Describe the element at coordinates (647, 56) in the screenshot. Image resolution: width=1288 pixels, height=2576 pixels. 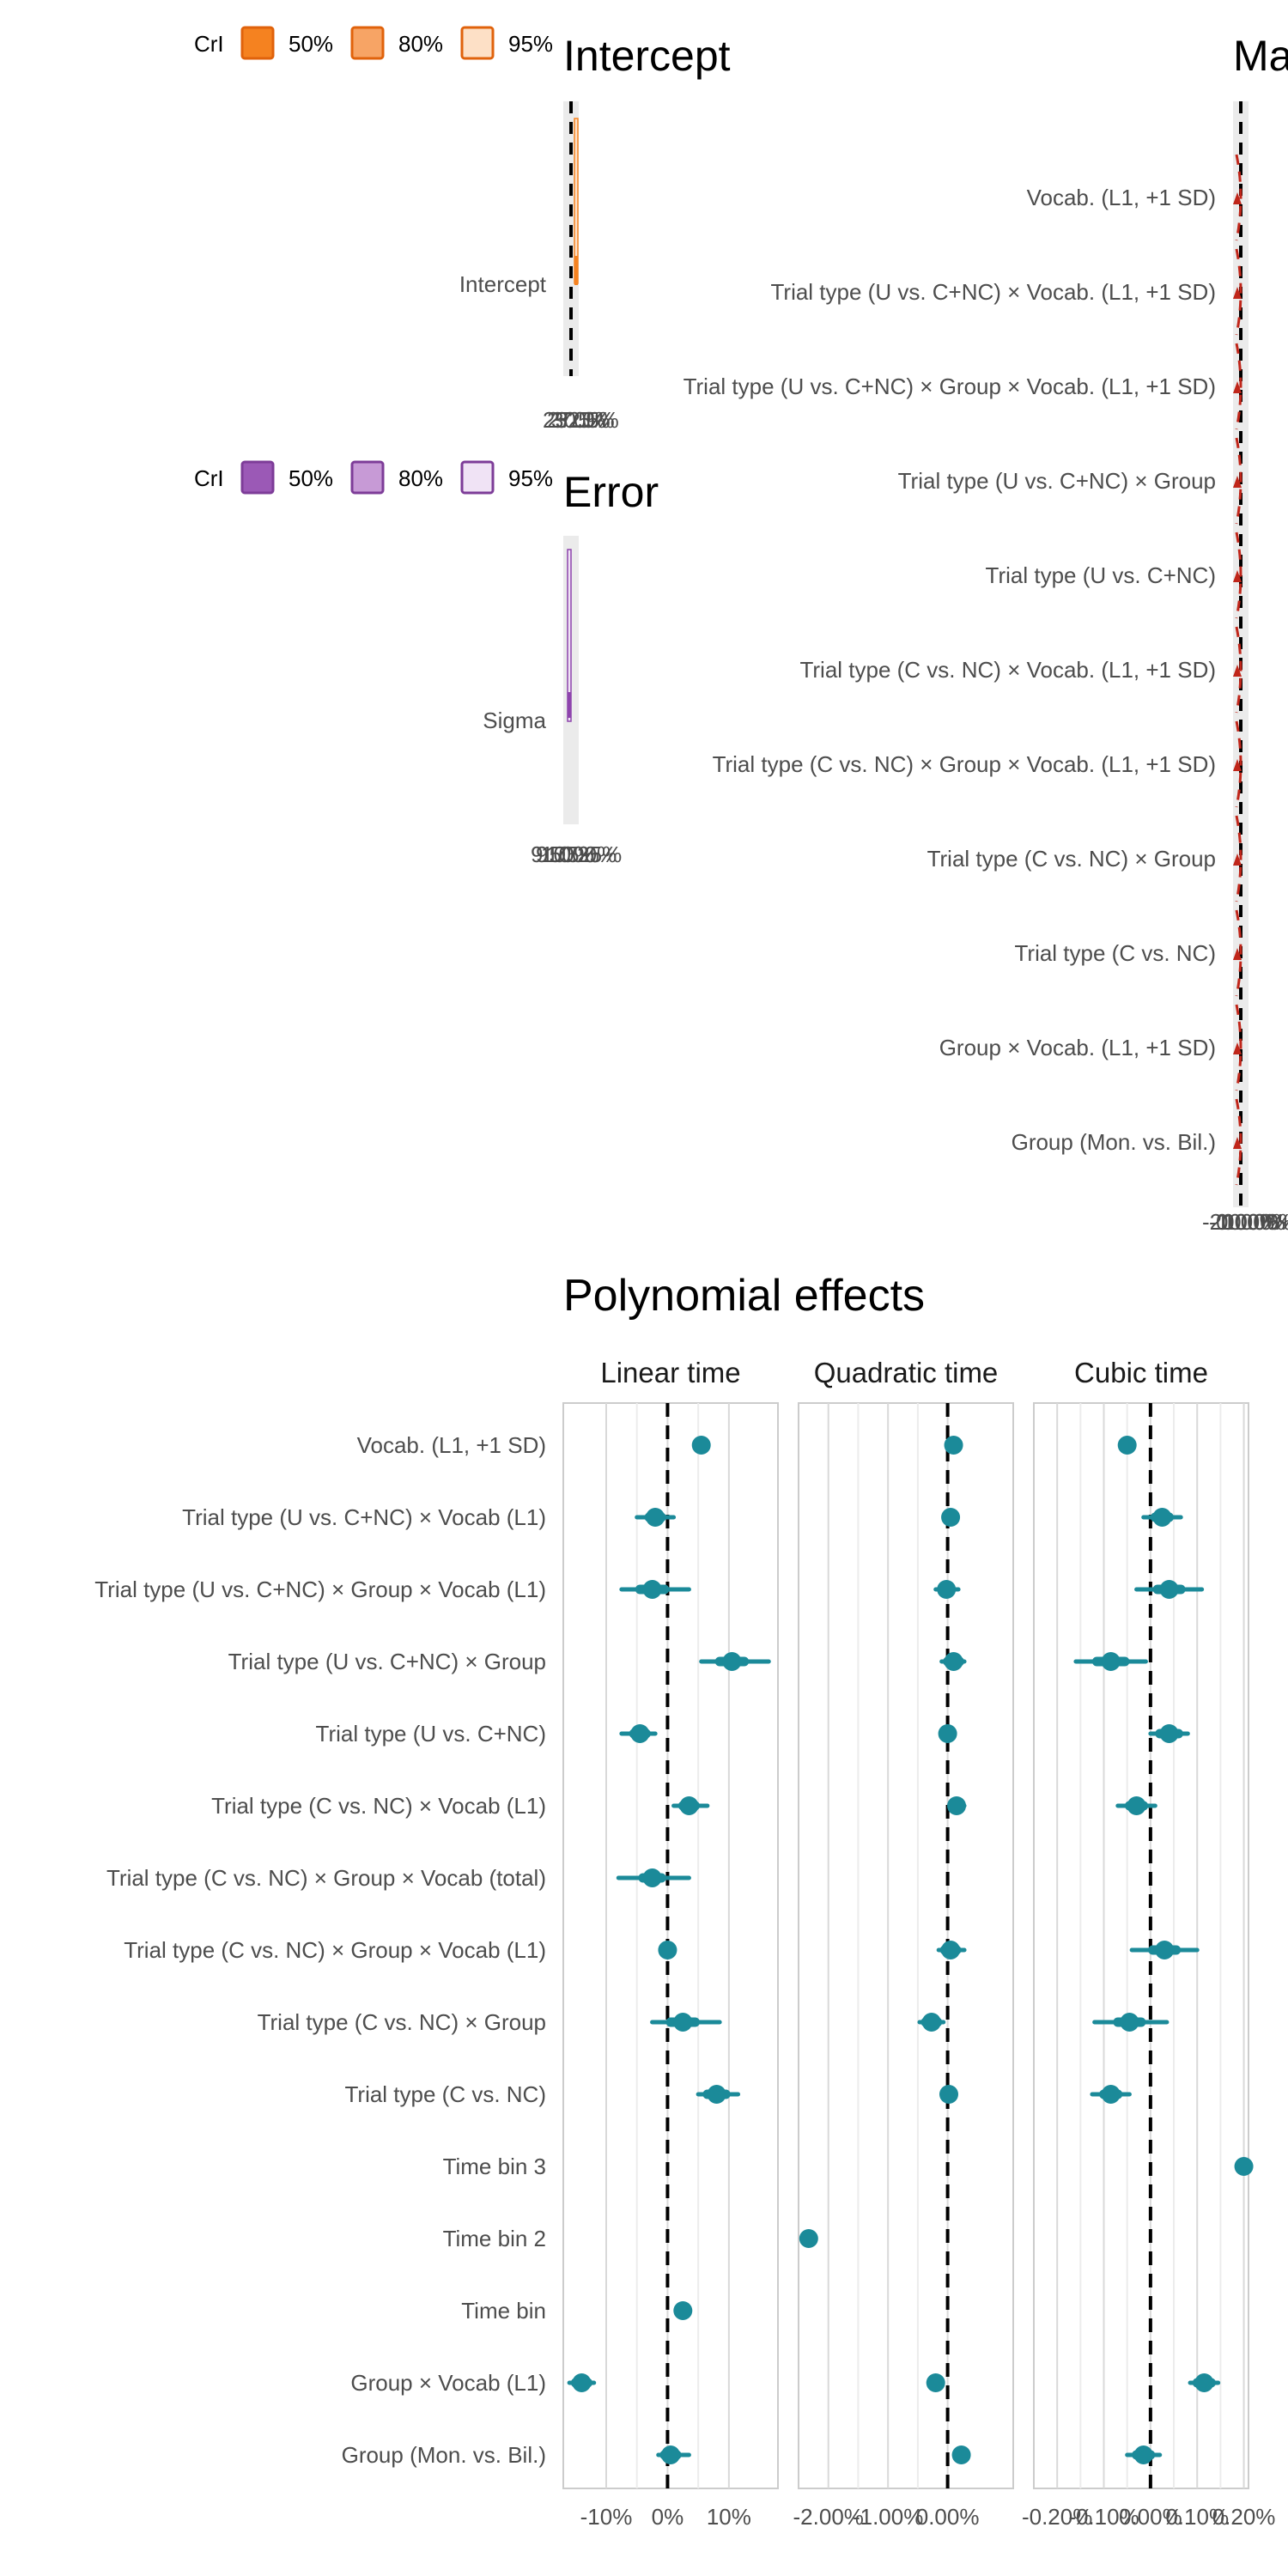
I see `intercept-title: Intercept` at that location.